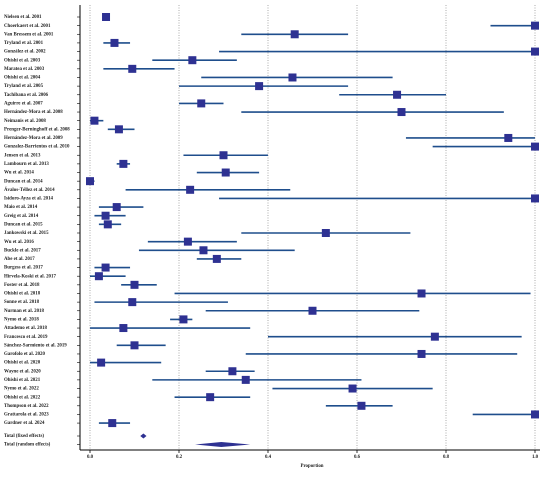  I want to click on summary-label: Total (fixed effects), so click(24, 436).